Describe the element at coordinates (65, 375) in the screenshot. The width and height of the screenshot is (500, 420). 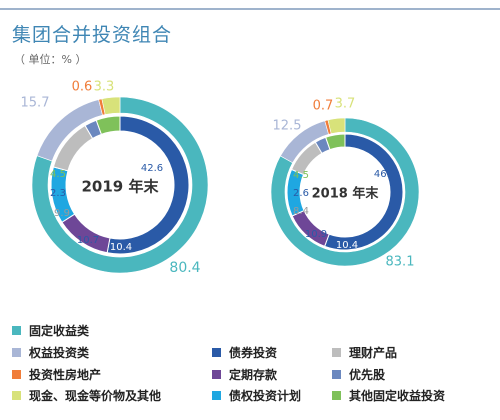
I see `legend-label: 投资性房地产` at that location.